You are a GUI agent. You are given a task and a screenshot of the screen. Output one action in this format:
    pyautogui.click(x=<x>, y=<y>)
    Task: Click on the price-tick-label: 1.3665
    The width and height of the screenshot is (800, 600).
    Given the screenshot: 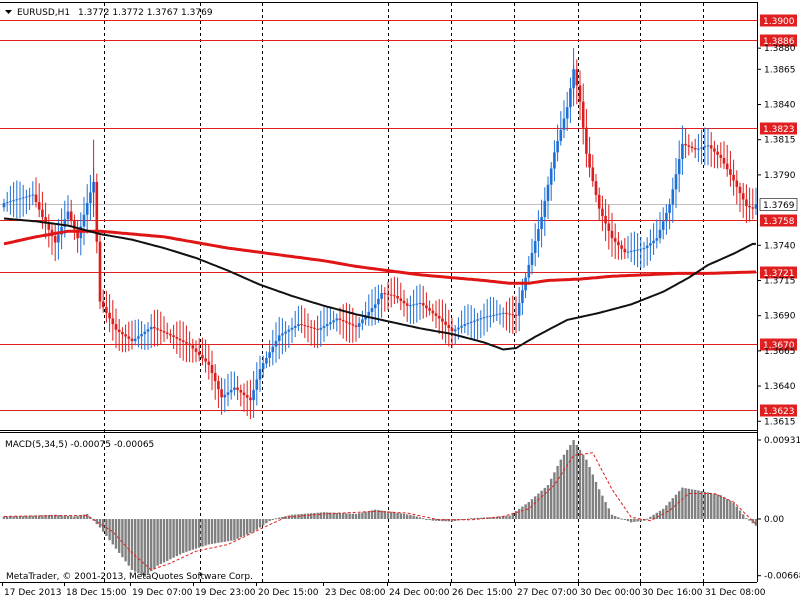 What is the action you would take?
    pyautogui.click(x=780, y=352)
    